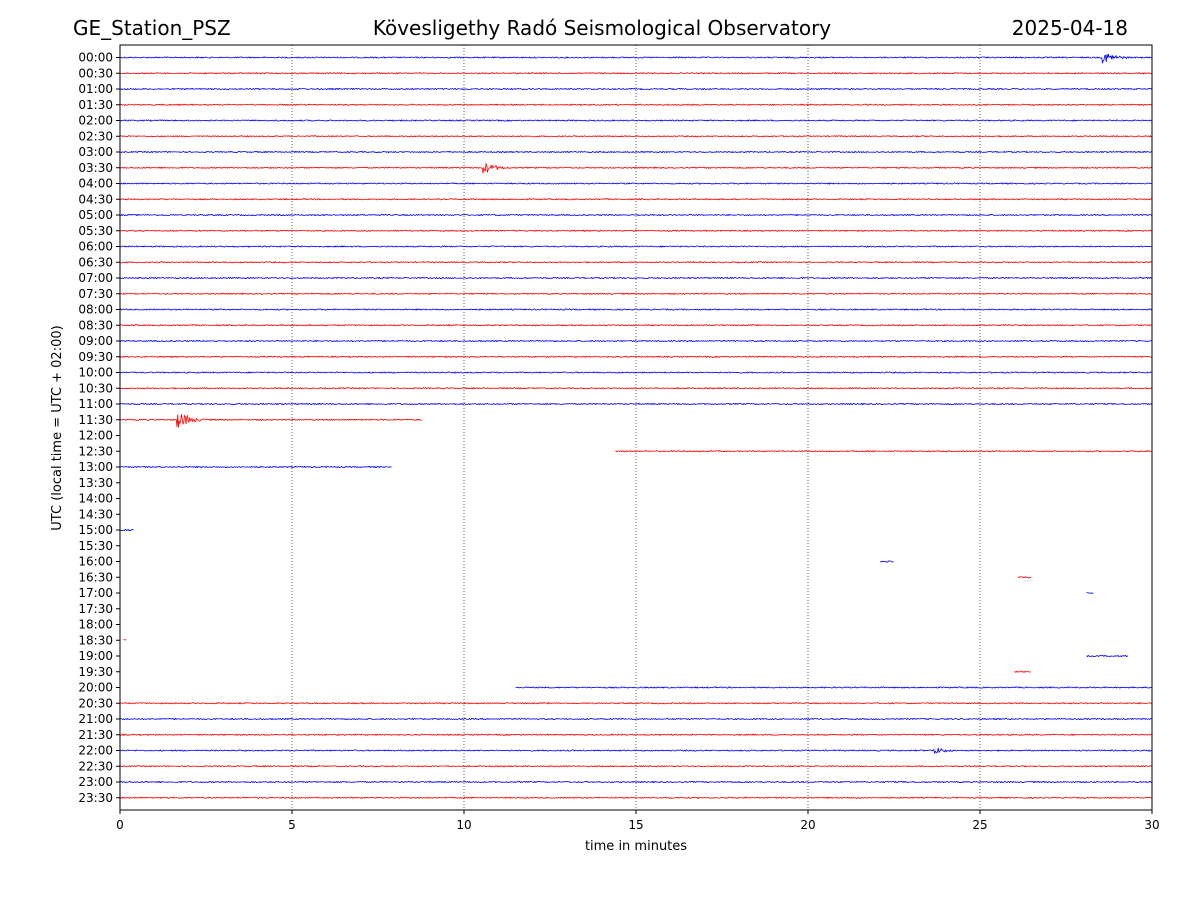 This screenshot has height=900, width=1200. I want to click on y-tick-label-28: 14:00, so click(95, 499).